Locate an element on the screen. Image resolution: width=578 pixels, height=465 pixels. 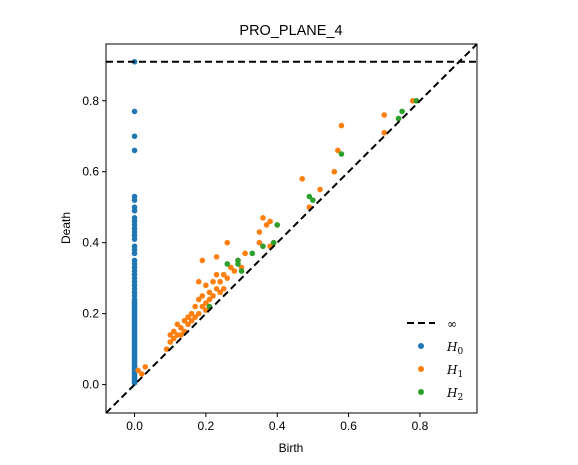
y-tick-label: 0.8 is located at coordinates (90, 101).